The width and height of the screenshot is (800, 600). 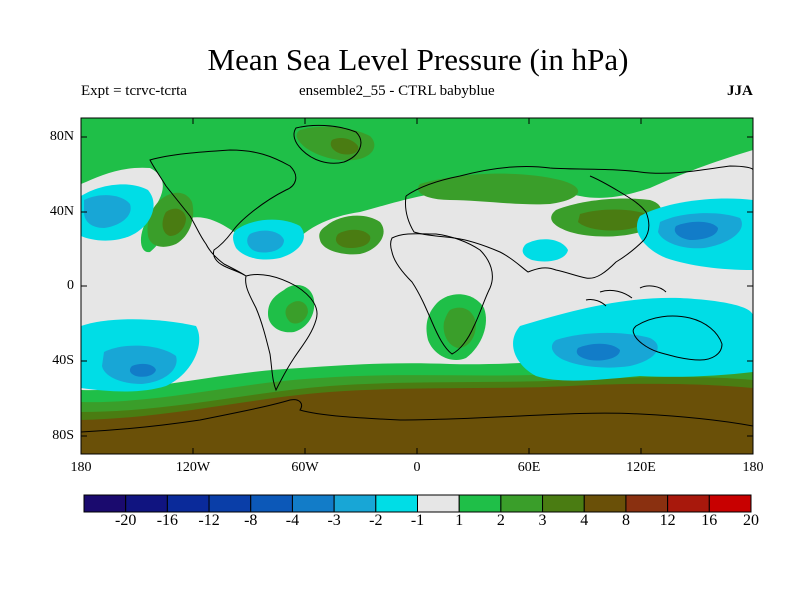 What do you see at coordinates (417, 467) in the screenshot?
I see `lon-label-0: 0` at bounding box center [417, 467].